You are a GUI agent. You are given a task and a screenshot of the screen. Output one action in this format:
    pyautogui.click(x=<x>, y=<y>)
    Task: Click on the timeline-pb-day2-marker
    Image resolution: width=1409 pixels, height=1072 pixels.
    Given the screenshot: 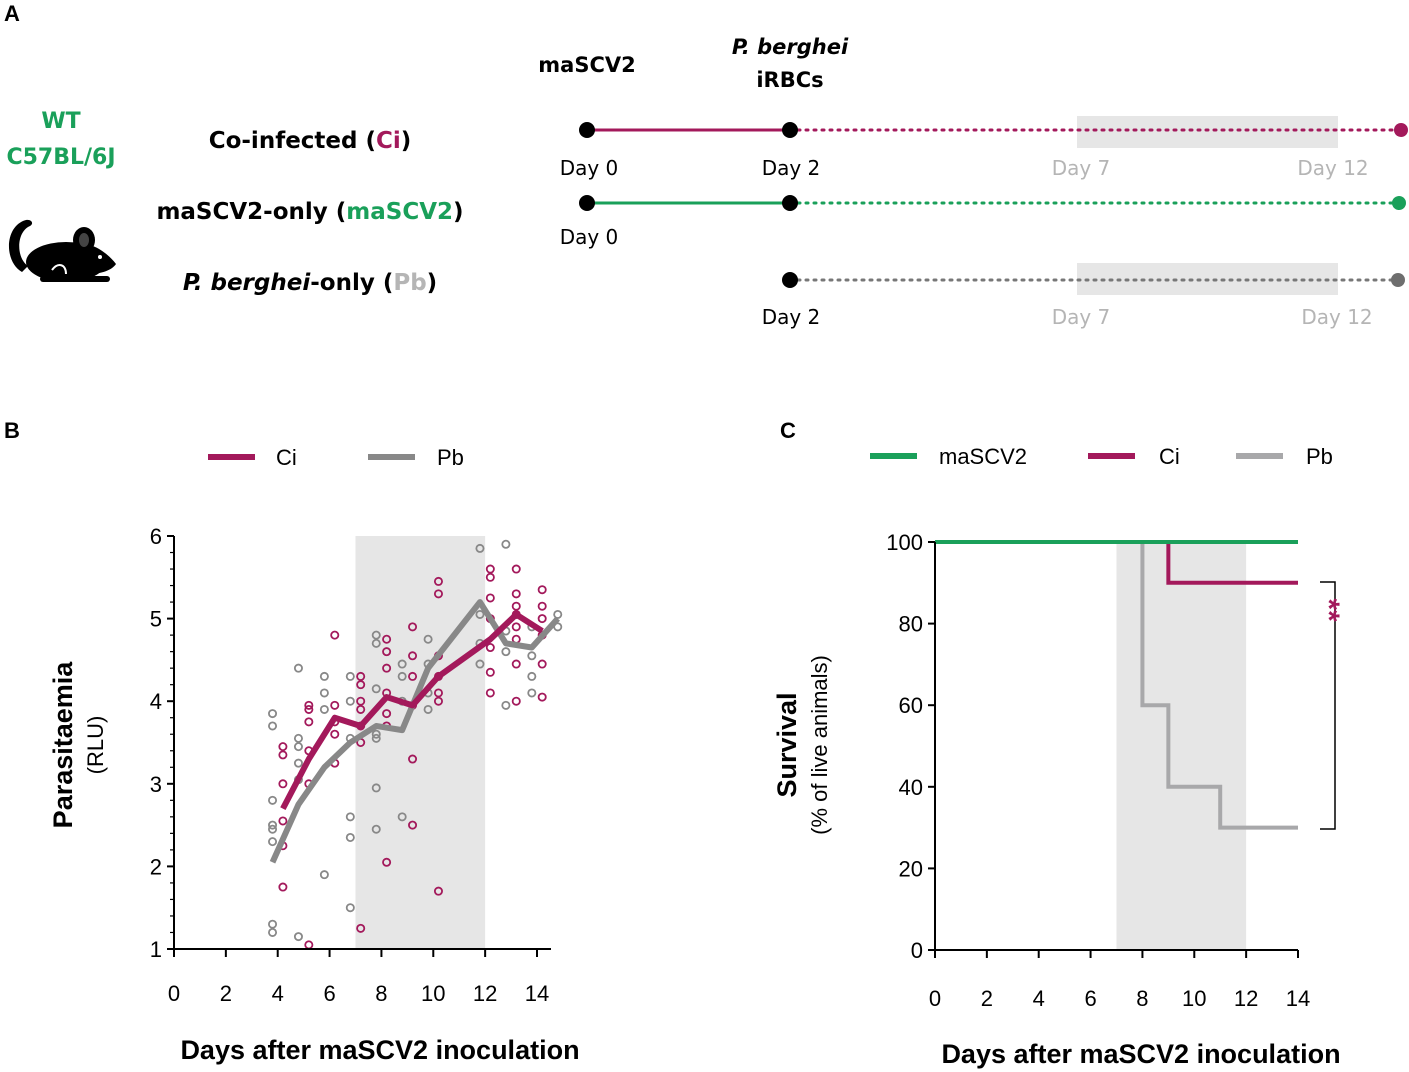 What is the action you would take?
    pyautogui.click(x=790, y=280)
    